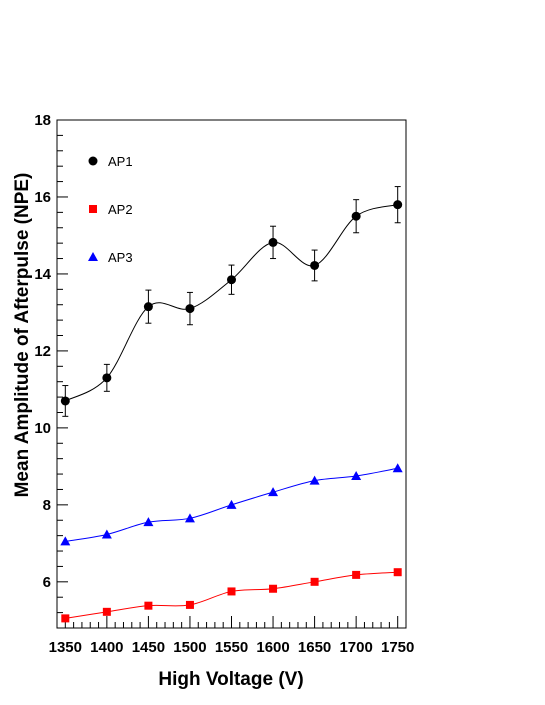  Describe the element at coordinates (189, 647) in the screenshot. I see `x-tick-label: 1500` at that location.